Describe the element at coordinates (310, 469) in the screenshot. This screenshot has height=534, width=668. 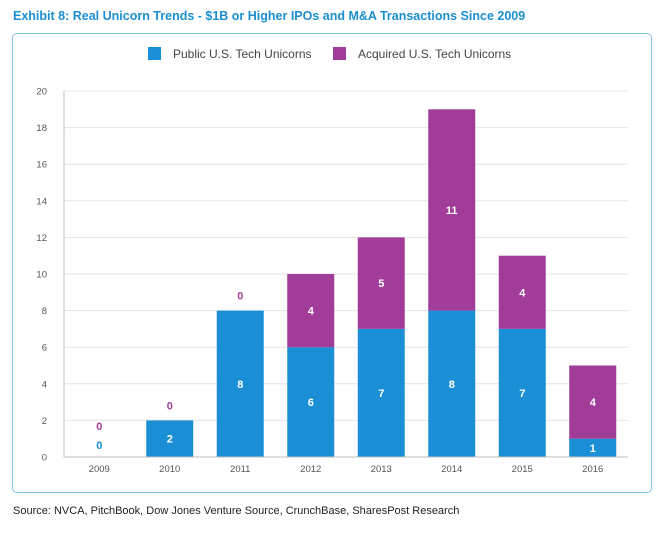
I see `x-tick-label: 2012` at that location.